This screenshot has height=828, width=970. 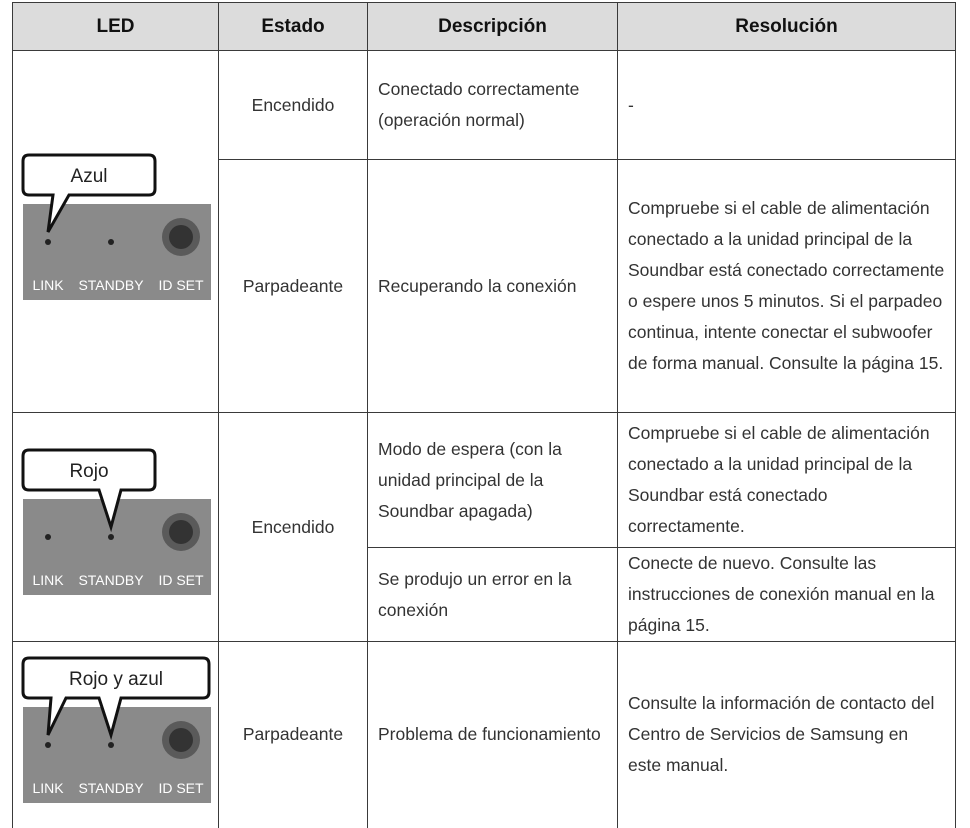 What do you see at coordinates (116, 226) in the screenshot?
I see `led-panel: Azul LINK STANDBY ID SET` at bounding box center [116, 226].